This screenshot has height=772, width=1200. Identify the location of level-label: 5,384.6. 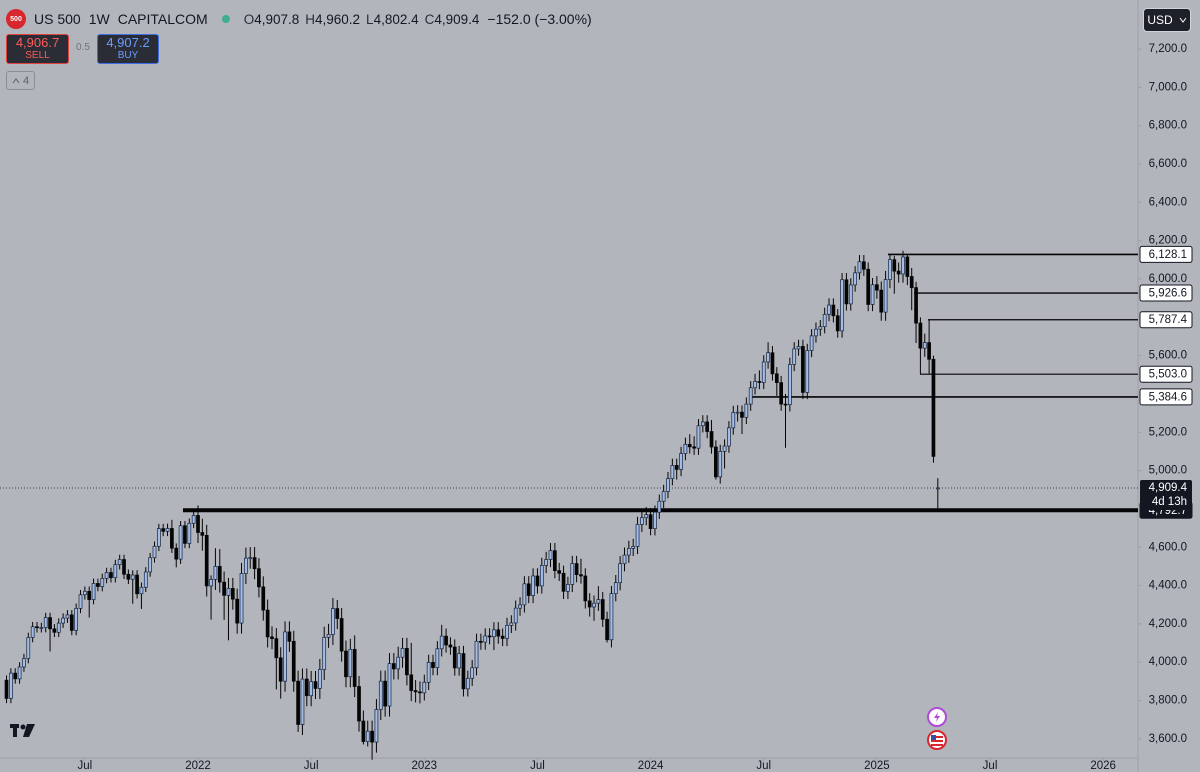
(1168, 397).